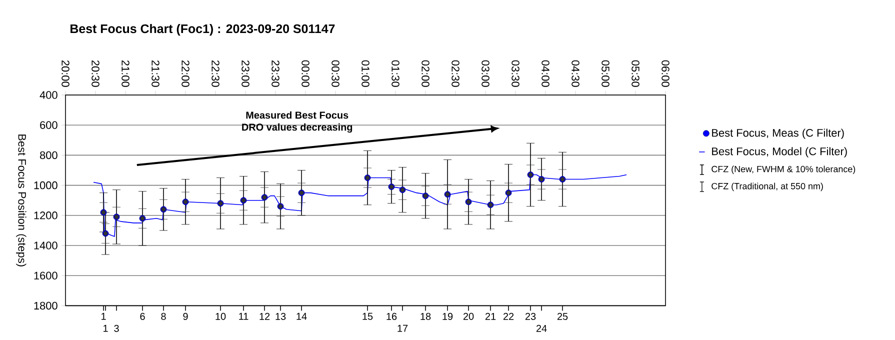 This screenshot has width=895, height=340. I want to click on text: 8, so click(163, 316).